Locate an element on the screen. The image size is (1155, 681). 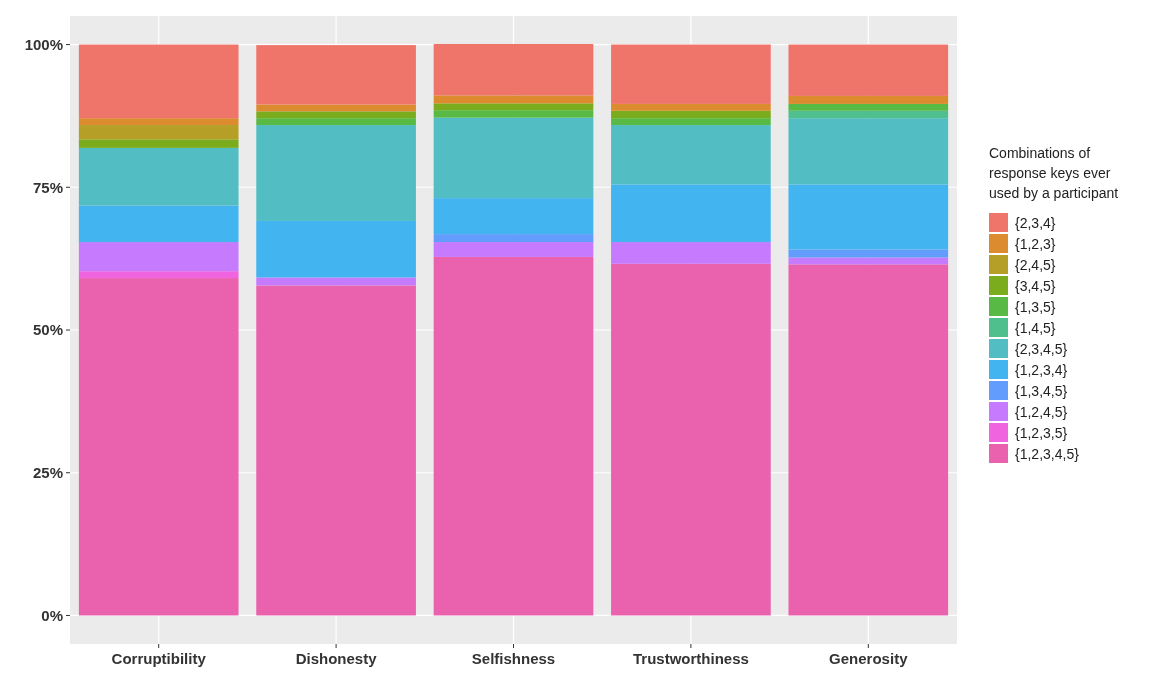
legend-label: {1,3,4,5} is located at coordinates (1041, 390).